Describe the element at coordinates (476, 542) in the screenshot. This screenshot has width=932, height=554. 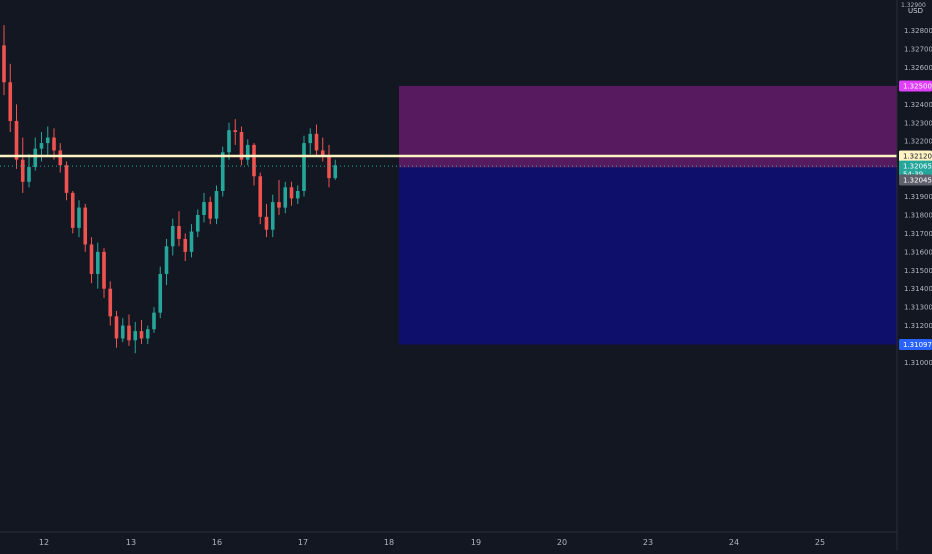
I see `time-tick-label: 19` at that location.